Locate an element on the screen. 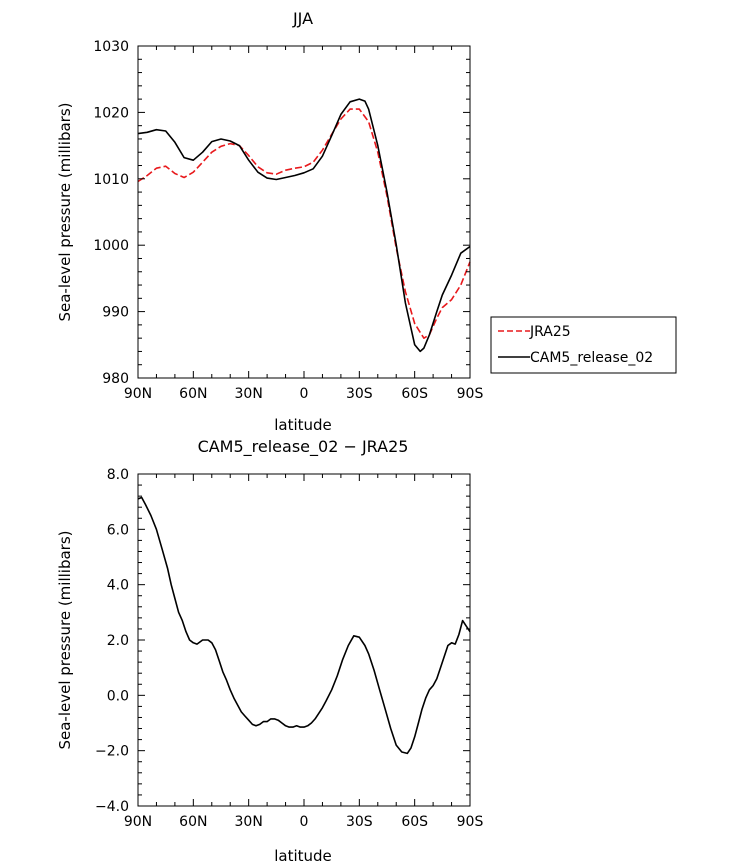  y-tick-label: −4.0 is located at coordinates (112, 807).